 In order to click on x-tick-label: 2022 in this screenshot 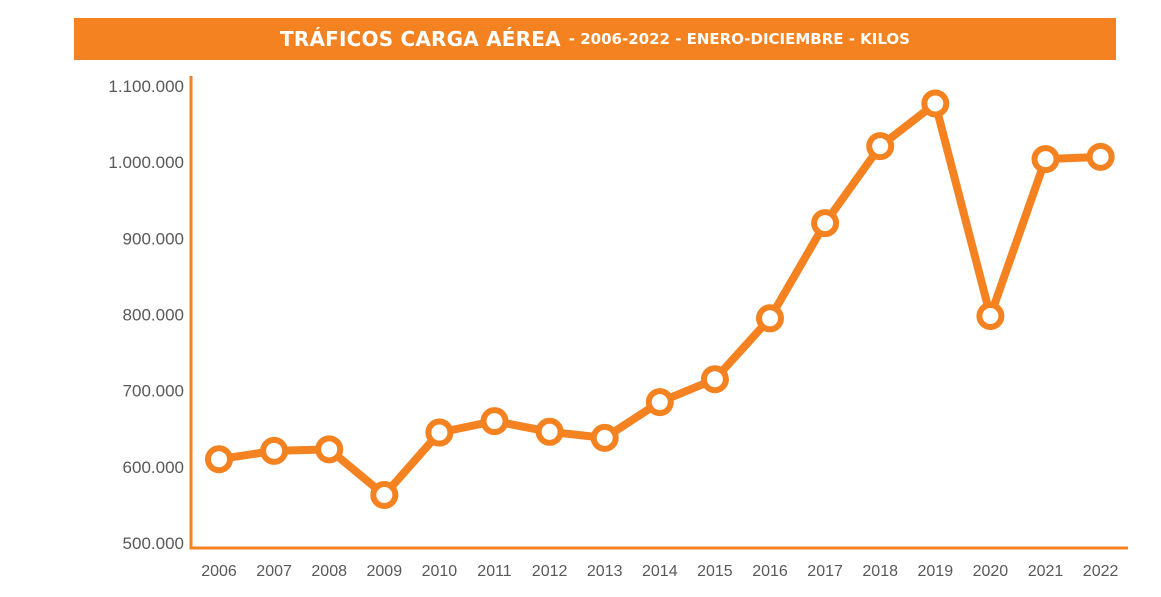, I will do `click(1101, 571)`.